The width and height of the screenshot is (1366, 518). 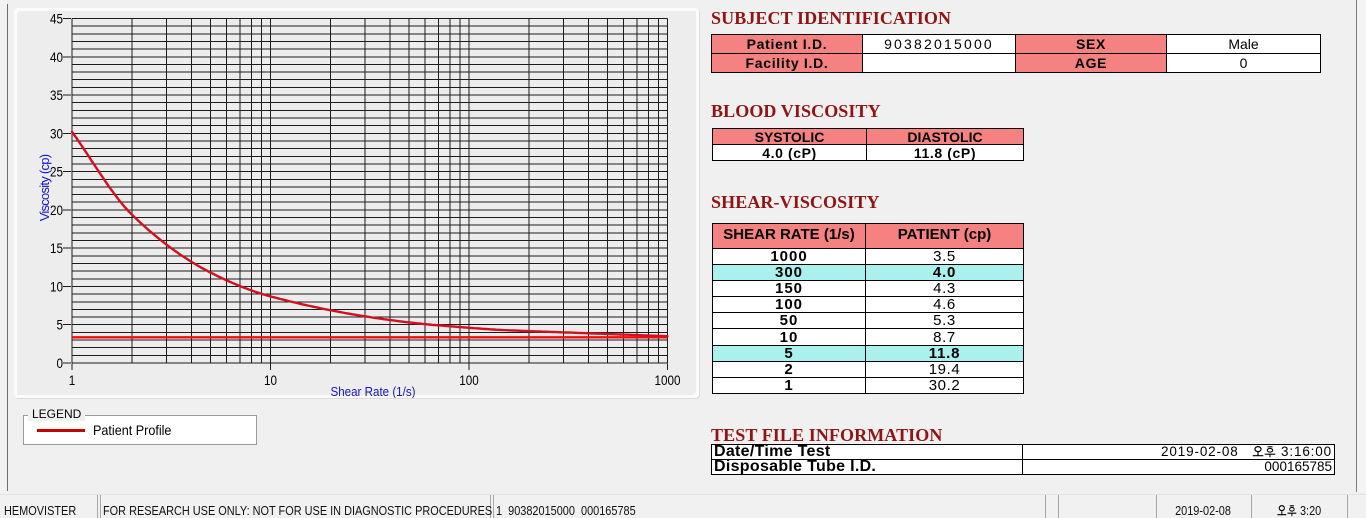 I want to click on svg-text: 30, so click(x=56, y=133).